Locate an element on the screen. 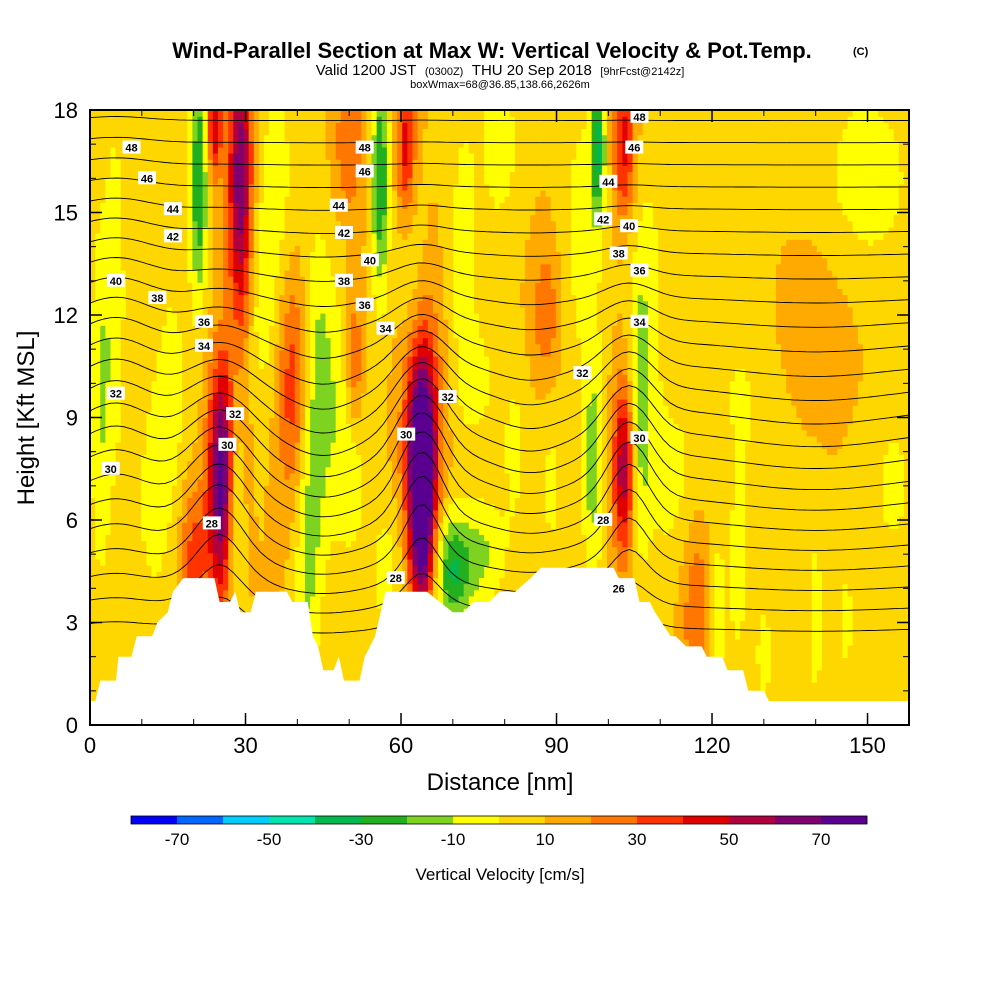  copyright-mark: (C) is located at coordinates (861, 52).